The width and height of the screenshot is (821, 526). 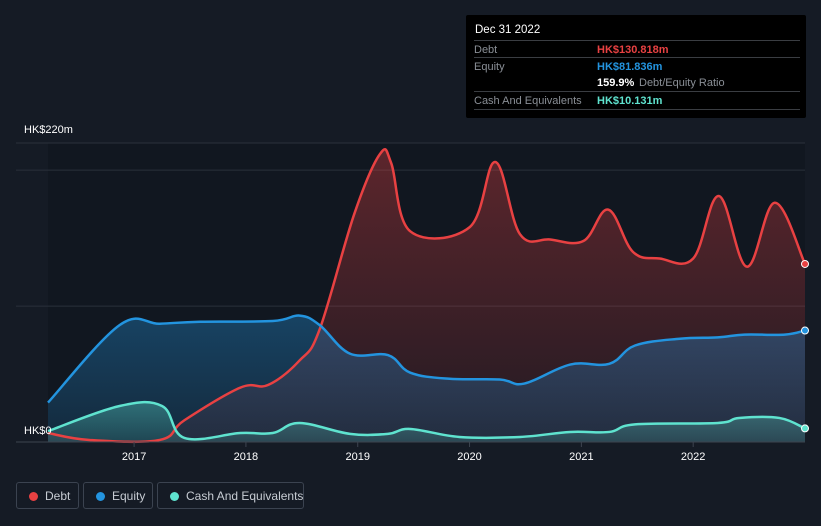 What do you see at coordinates (508, 30) in the screenshot?
I see `tooltip-date: Dec 31 2022` at bounding box center [508, 30].